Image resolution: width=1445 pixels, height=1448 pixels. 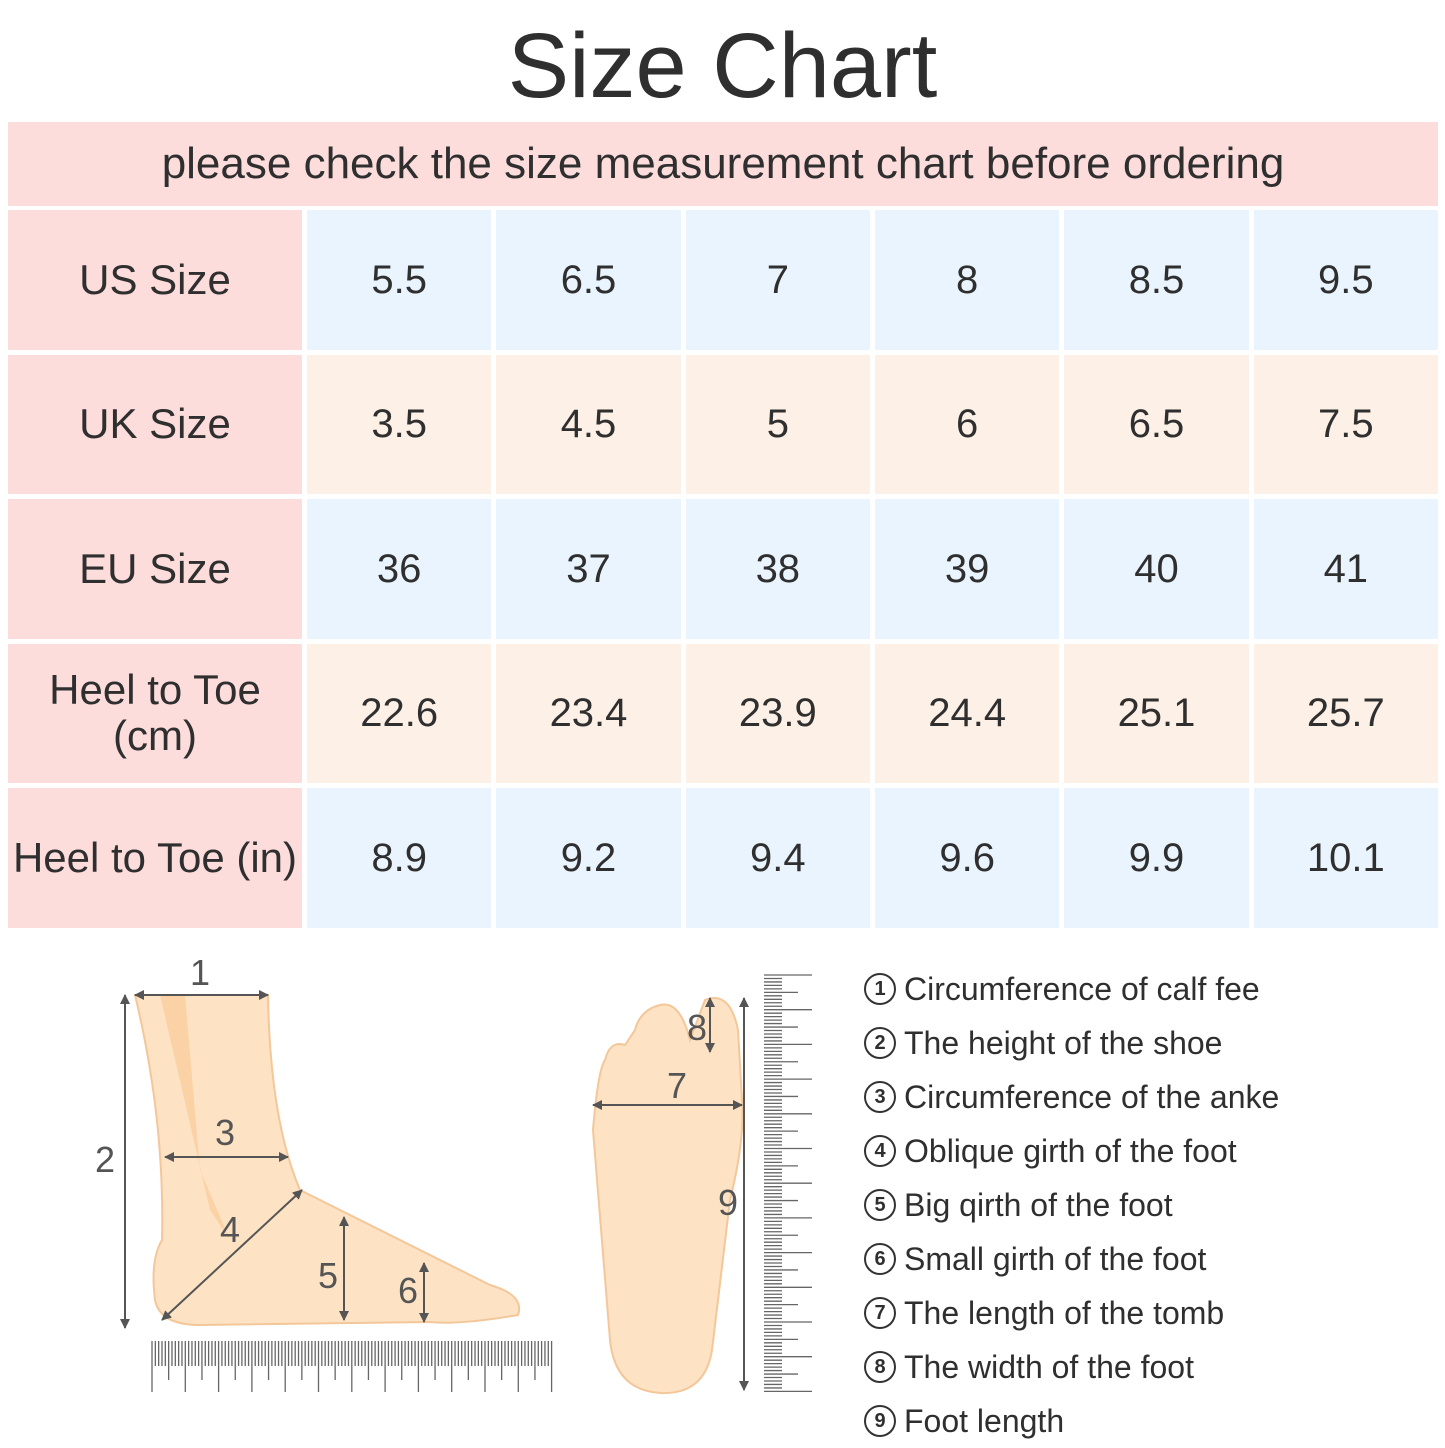 What do you see at coordinates (225, 1132) in the screenshot?
I see `label-3: 3` at bounding box center [225, 1132].